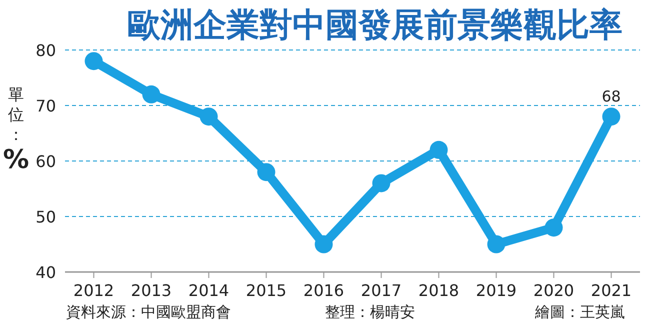 This screenshot has width=656, height=323. Describe the element at coordinates (611, 97) in the screenshot. I see `data-label: 68` at that location.